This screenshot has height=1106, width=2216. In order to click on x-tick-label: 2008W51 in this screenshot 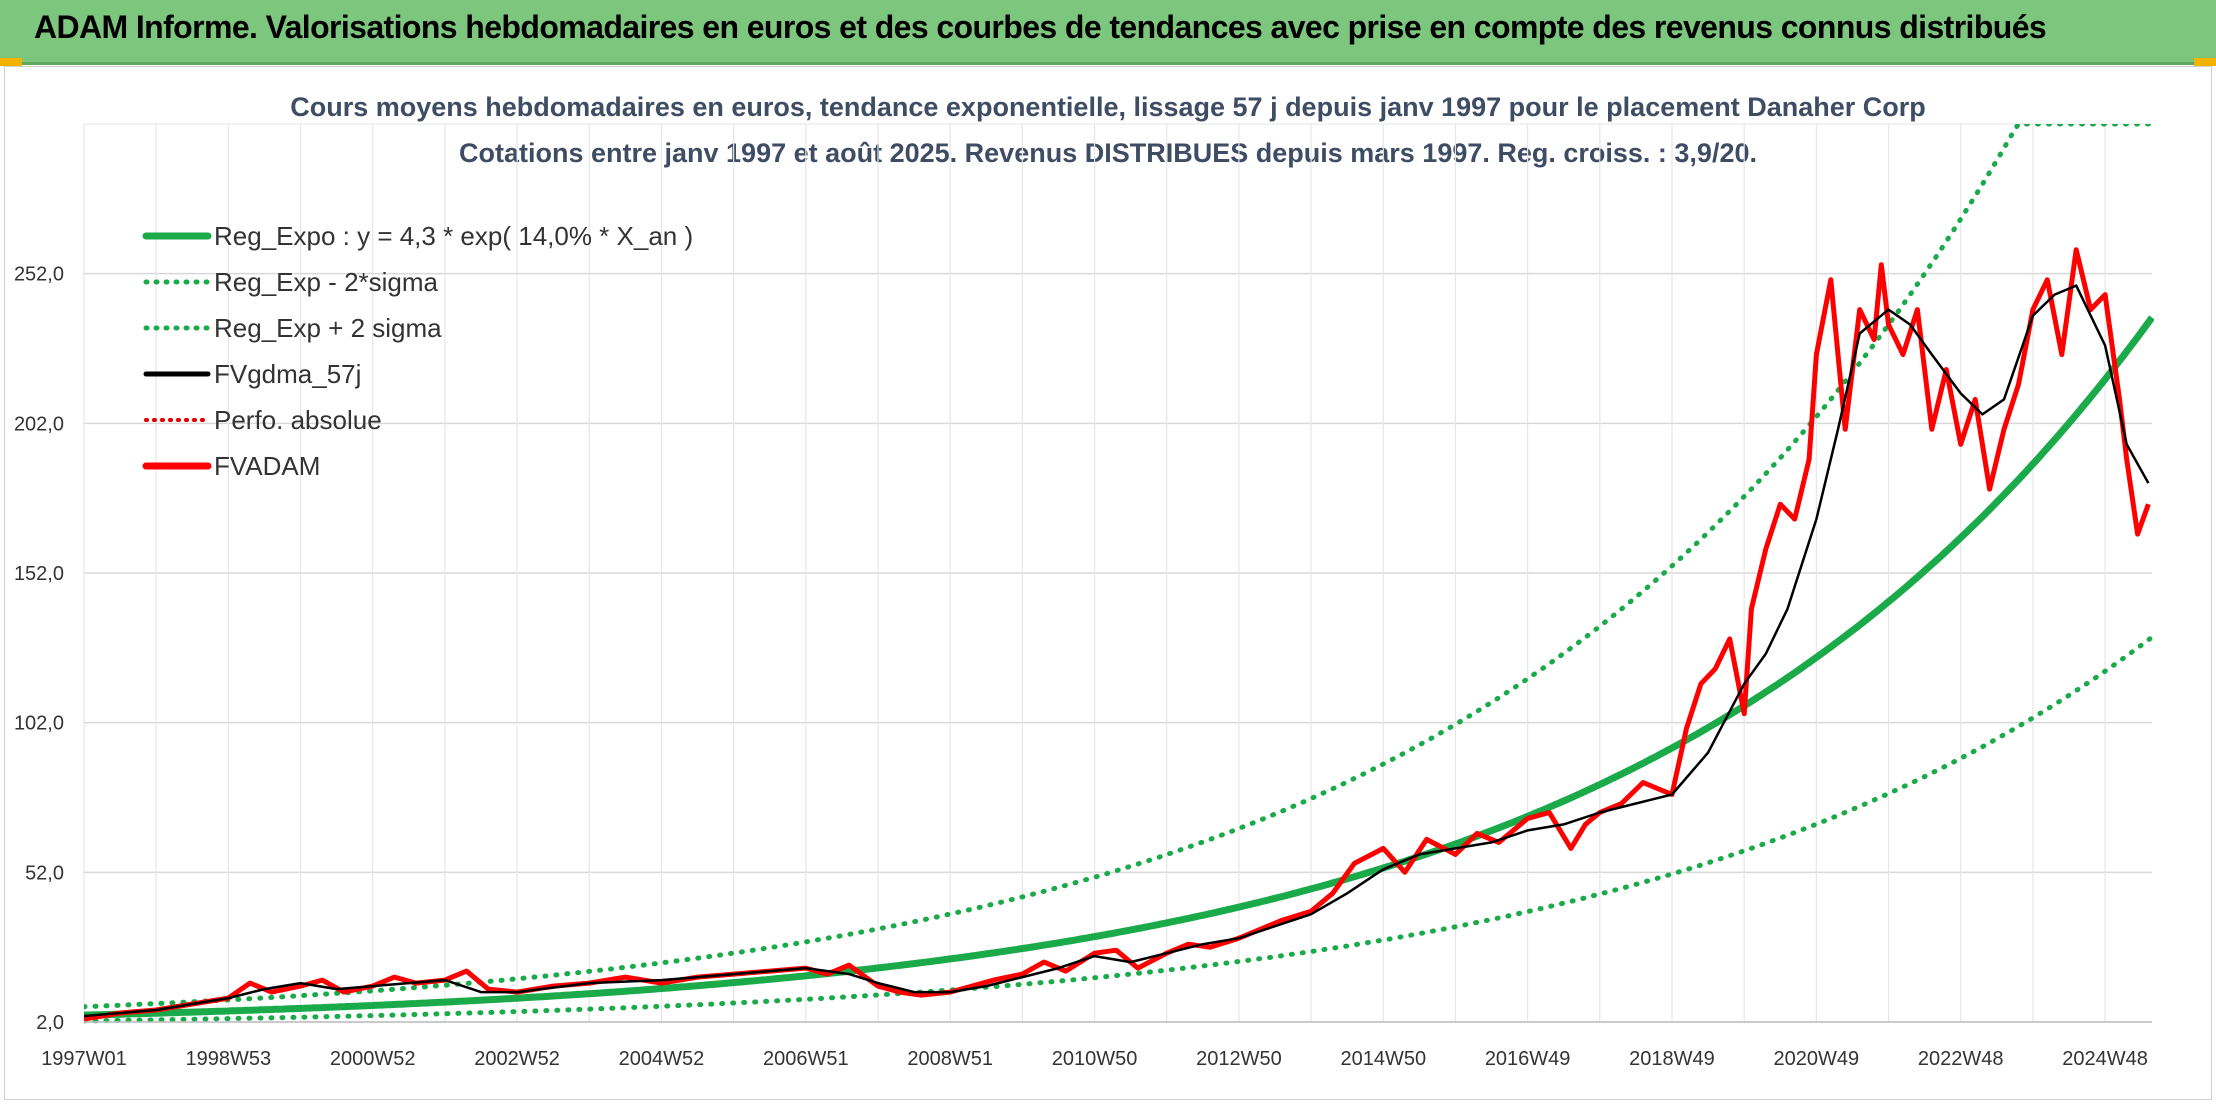, I will do `click(950, 1059)`.